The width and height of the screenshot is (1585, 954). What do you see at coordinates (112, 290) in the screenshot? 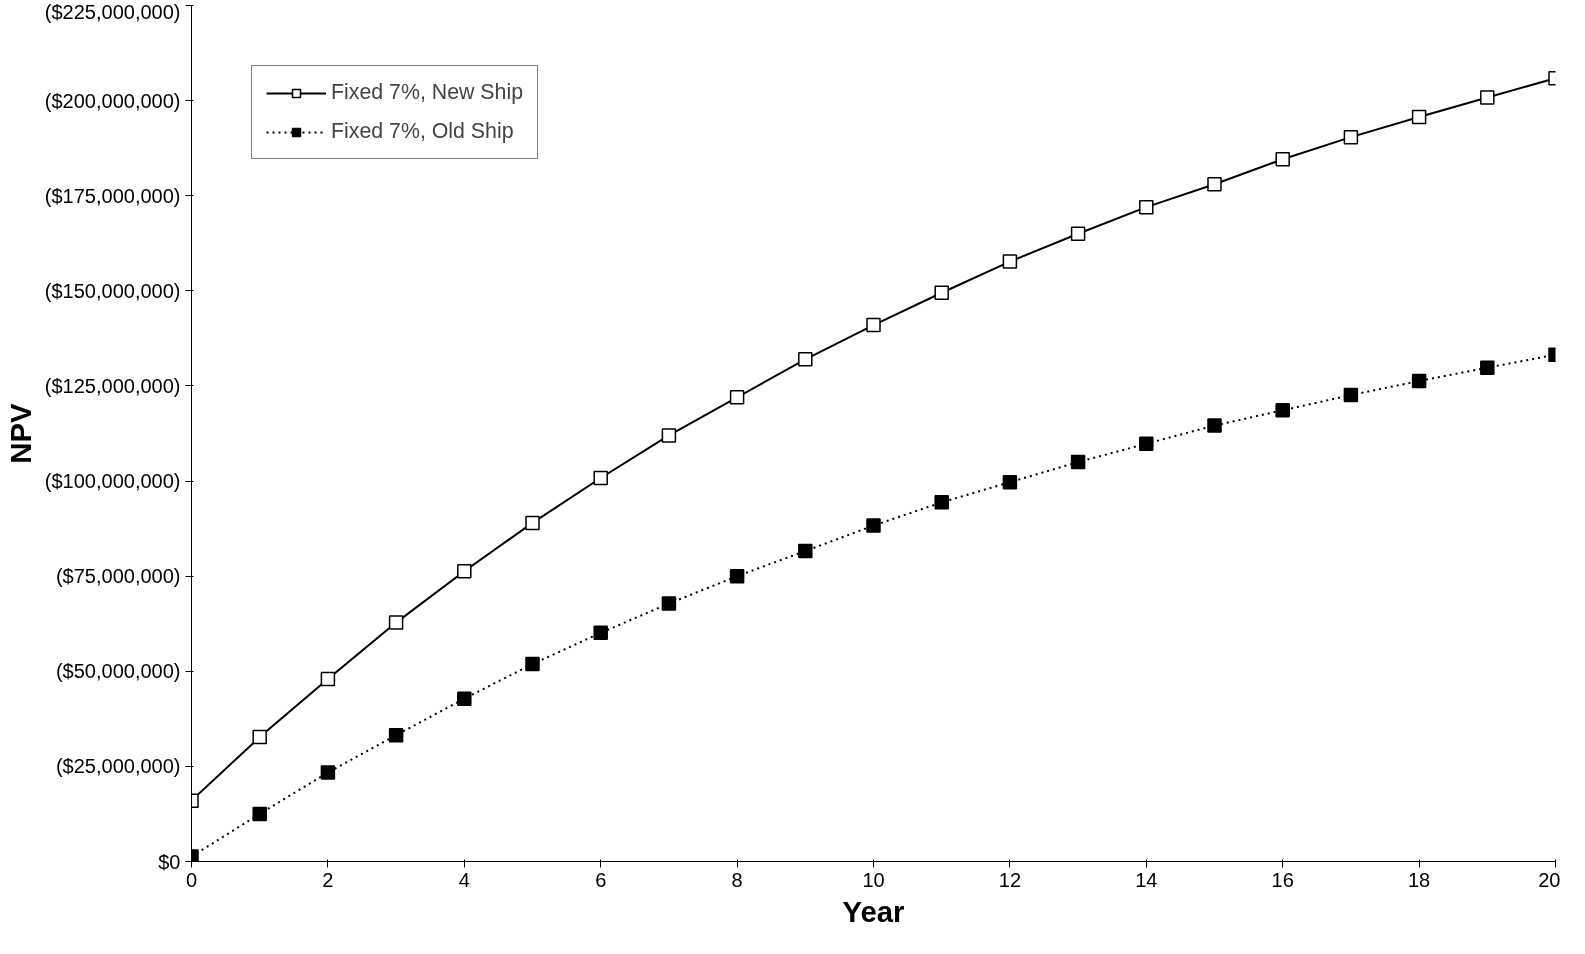
I see `y-tick-label: ($150,000,000)` at bounding box center [112, 290].